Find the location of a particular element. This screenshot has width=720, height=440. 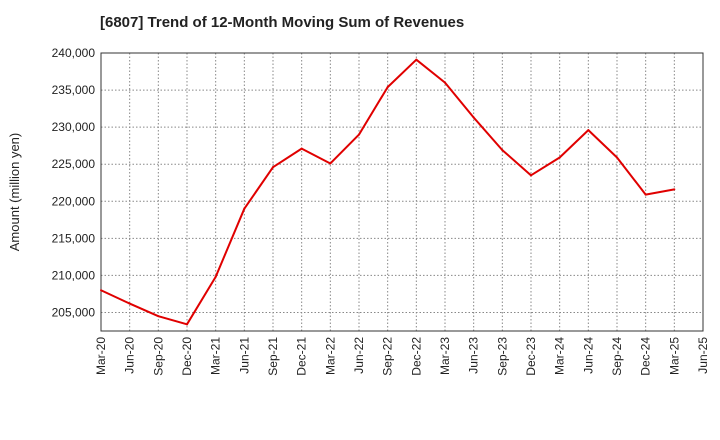

x-tick-label: Sep-23 is located at coordinates (502, 356).